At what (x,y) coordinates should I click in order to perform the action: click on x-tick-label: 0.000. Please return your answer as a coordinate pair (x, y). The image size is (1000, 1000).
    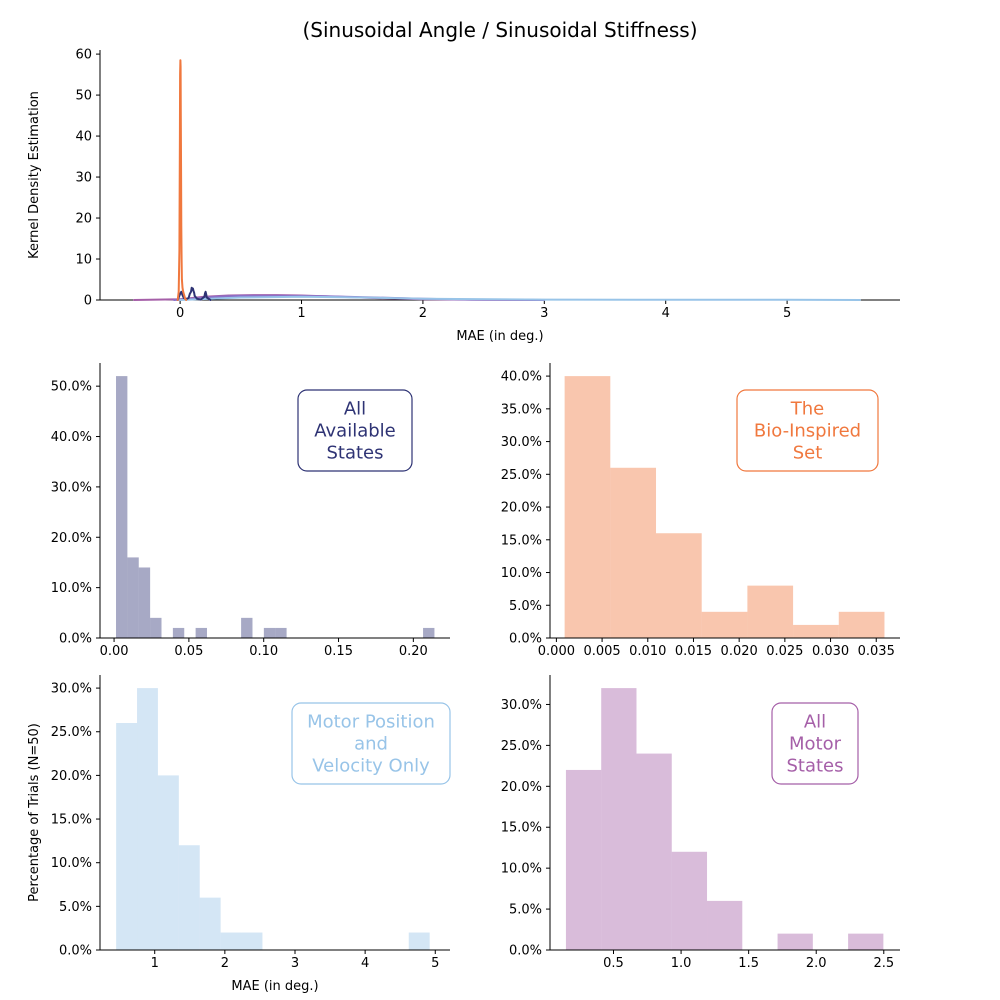
    Looking at the image, I should click on (556, 651).